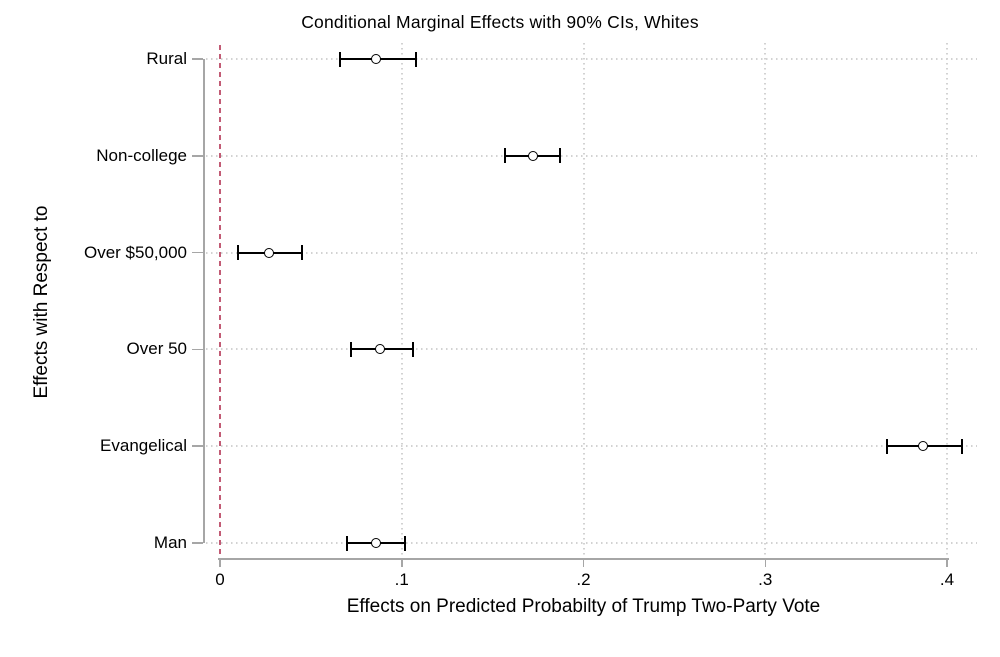  Describe the element at coordinates (401, 579) in the screenshot. I see `x-tick-label: .1` at that location.